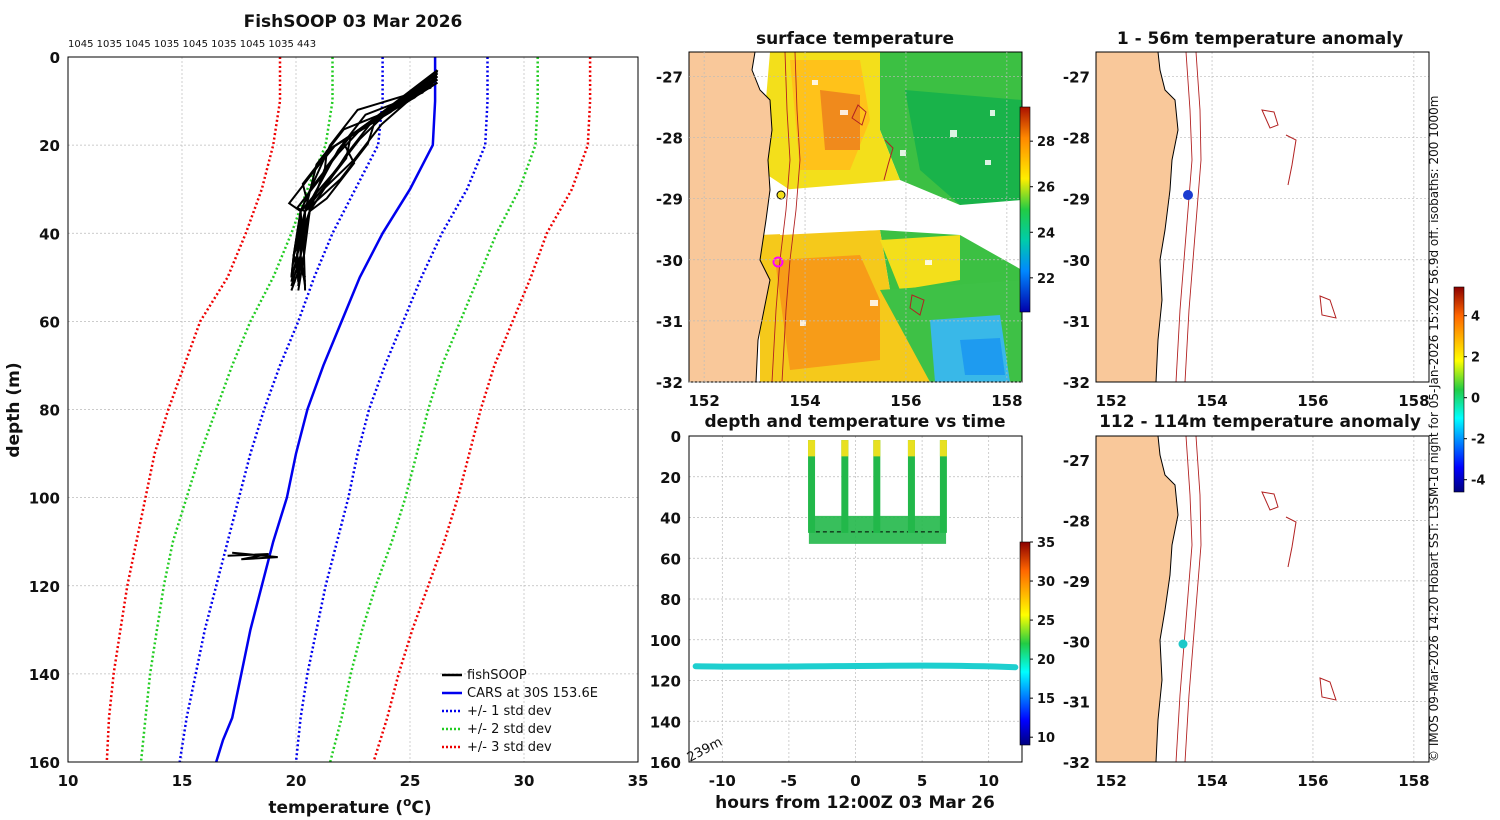  What do you see at coordinates (55, 58) in the screenshot?
I see `profile-ytick: 0` at bounding box center [55, 58].